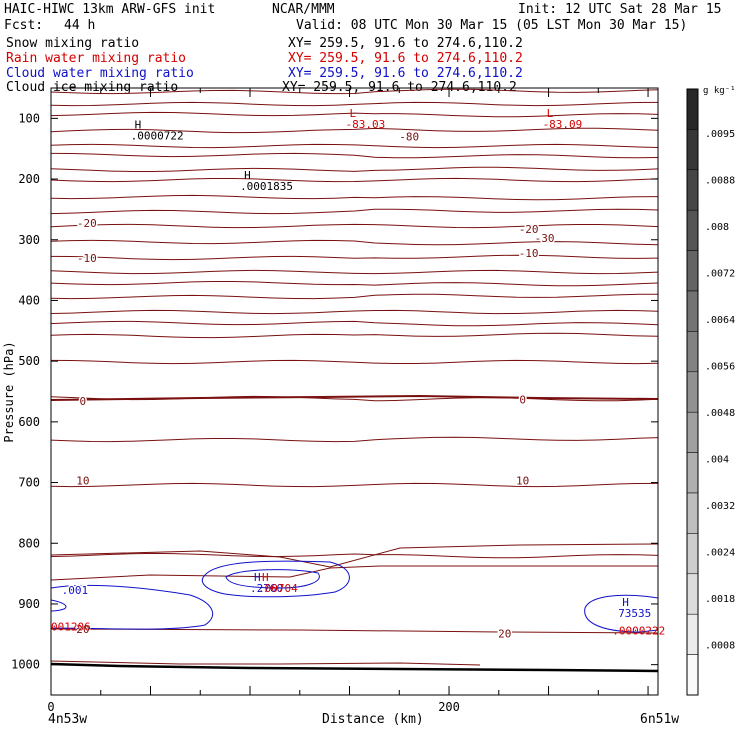 Image resolution: width=740 pixels, height=740 pixels. Describe the element at coordinates (303, 9) in the screenshot. I see `org-label: NCAR/MMM` at that location.